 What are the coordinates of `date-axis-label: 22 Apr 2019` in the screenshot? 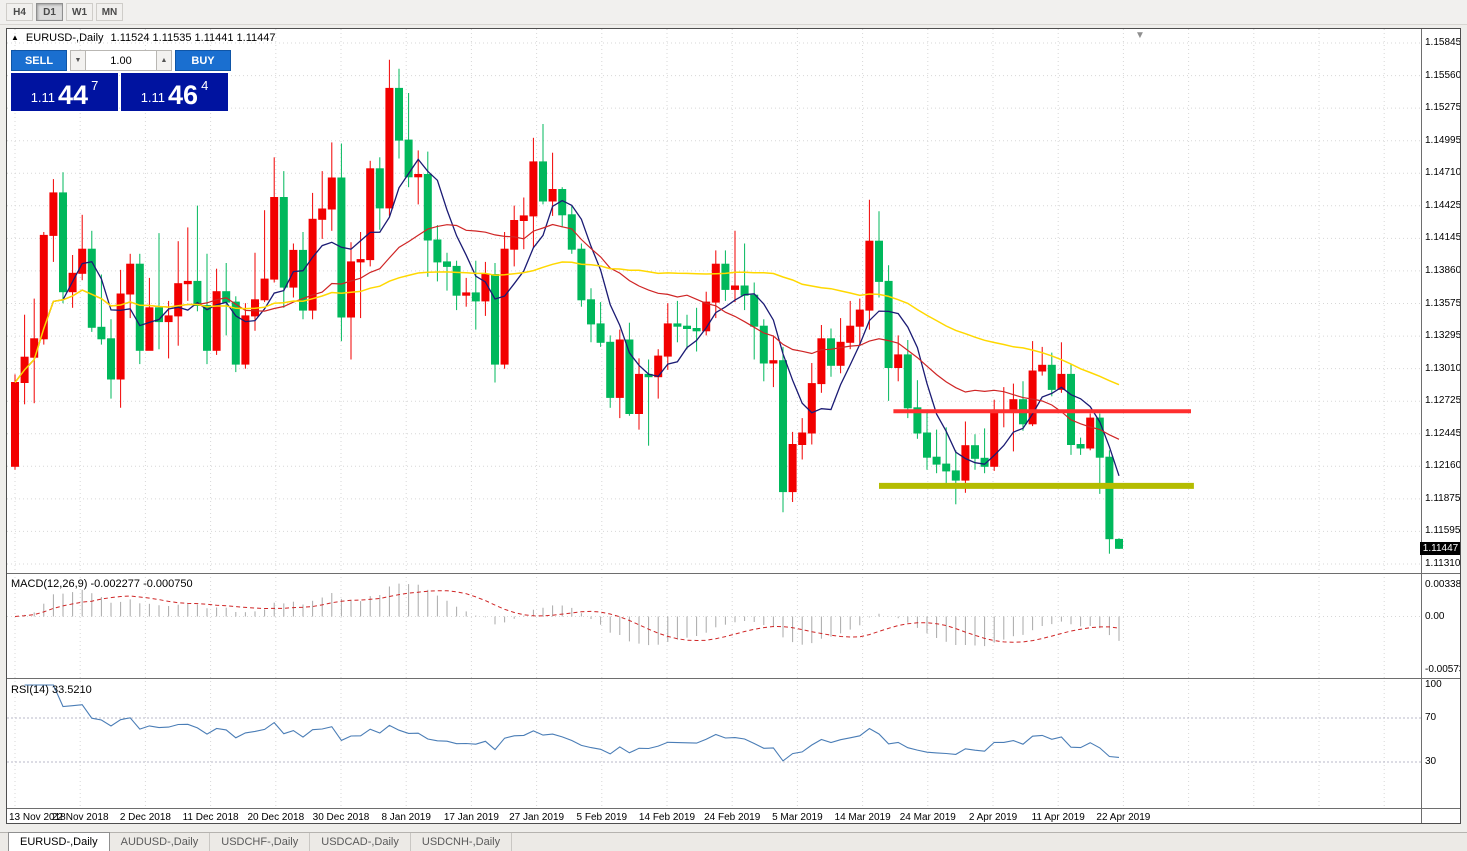 It's located at (1123, 817).